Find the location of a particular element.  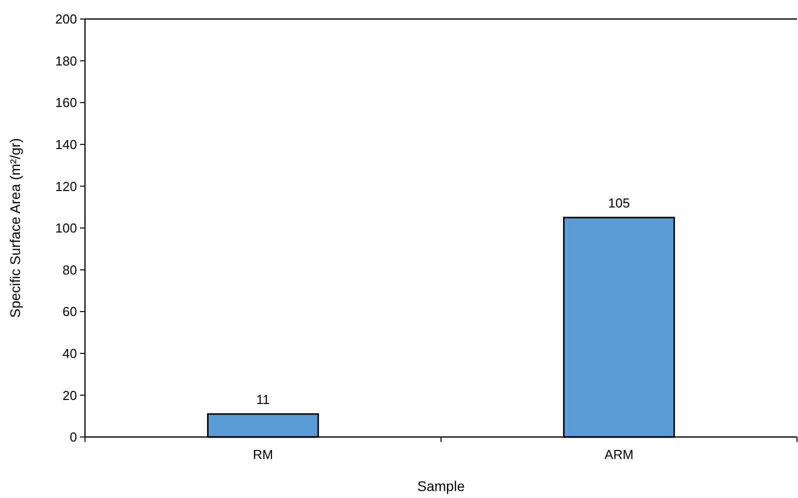

x-tick-label: RM is located at coordinates (263, 454).